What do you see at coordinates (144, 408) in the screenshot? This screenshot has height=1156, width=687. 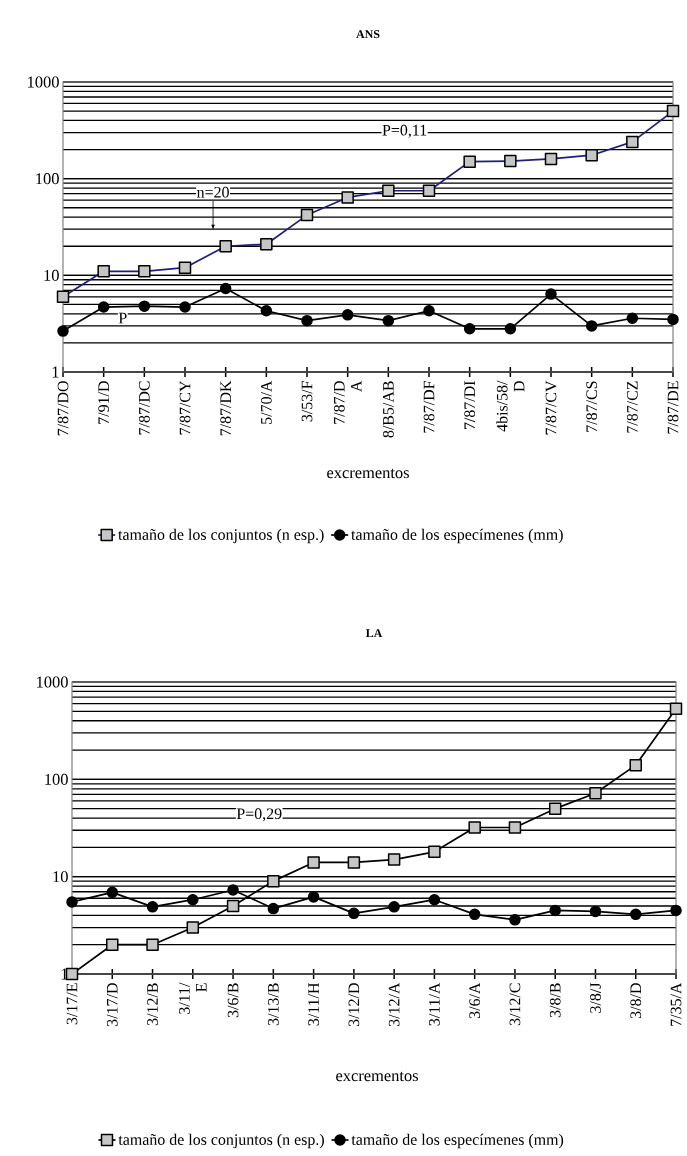 I see `x-tick-label: 7/87/DC` at bounding box center [144, 408].